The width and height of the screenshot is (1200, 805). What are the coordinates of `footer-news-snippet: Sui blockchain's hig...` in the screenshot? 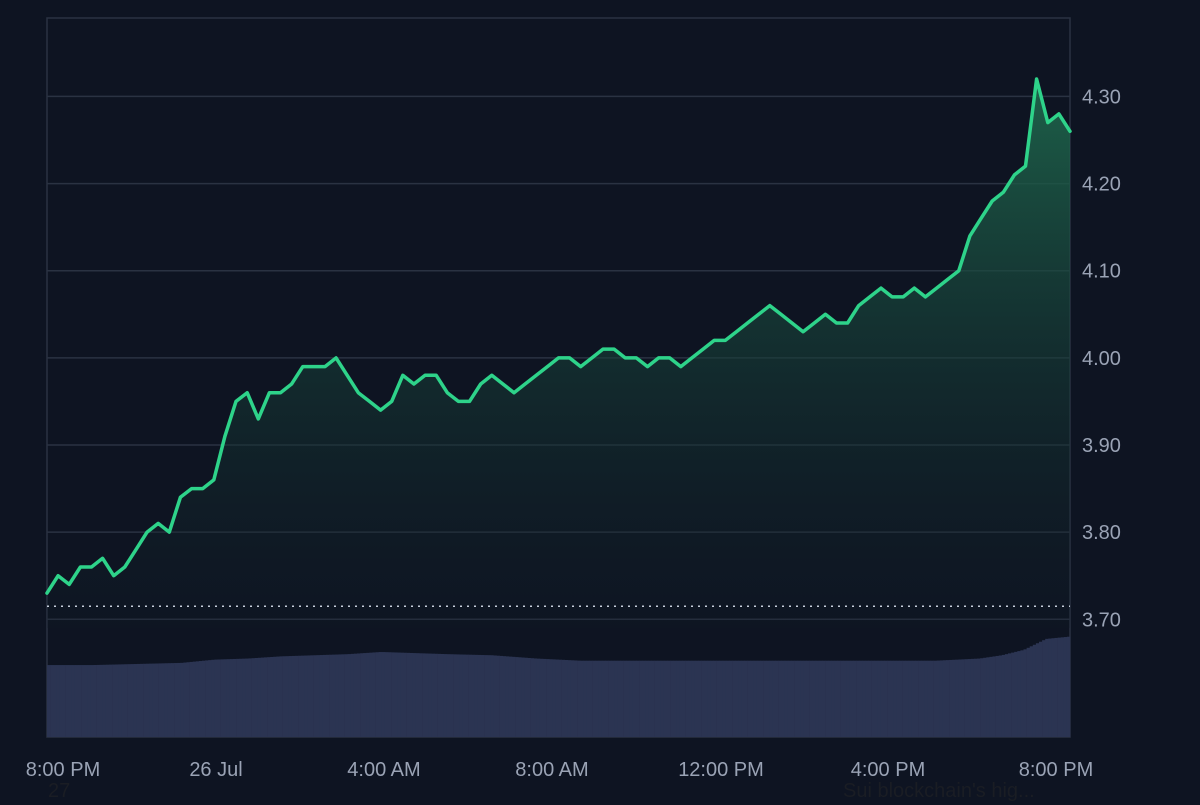 It's located at (939, 791).